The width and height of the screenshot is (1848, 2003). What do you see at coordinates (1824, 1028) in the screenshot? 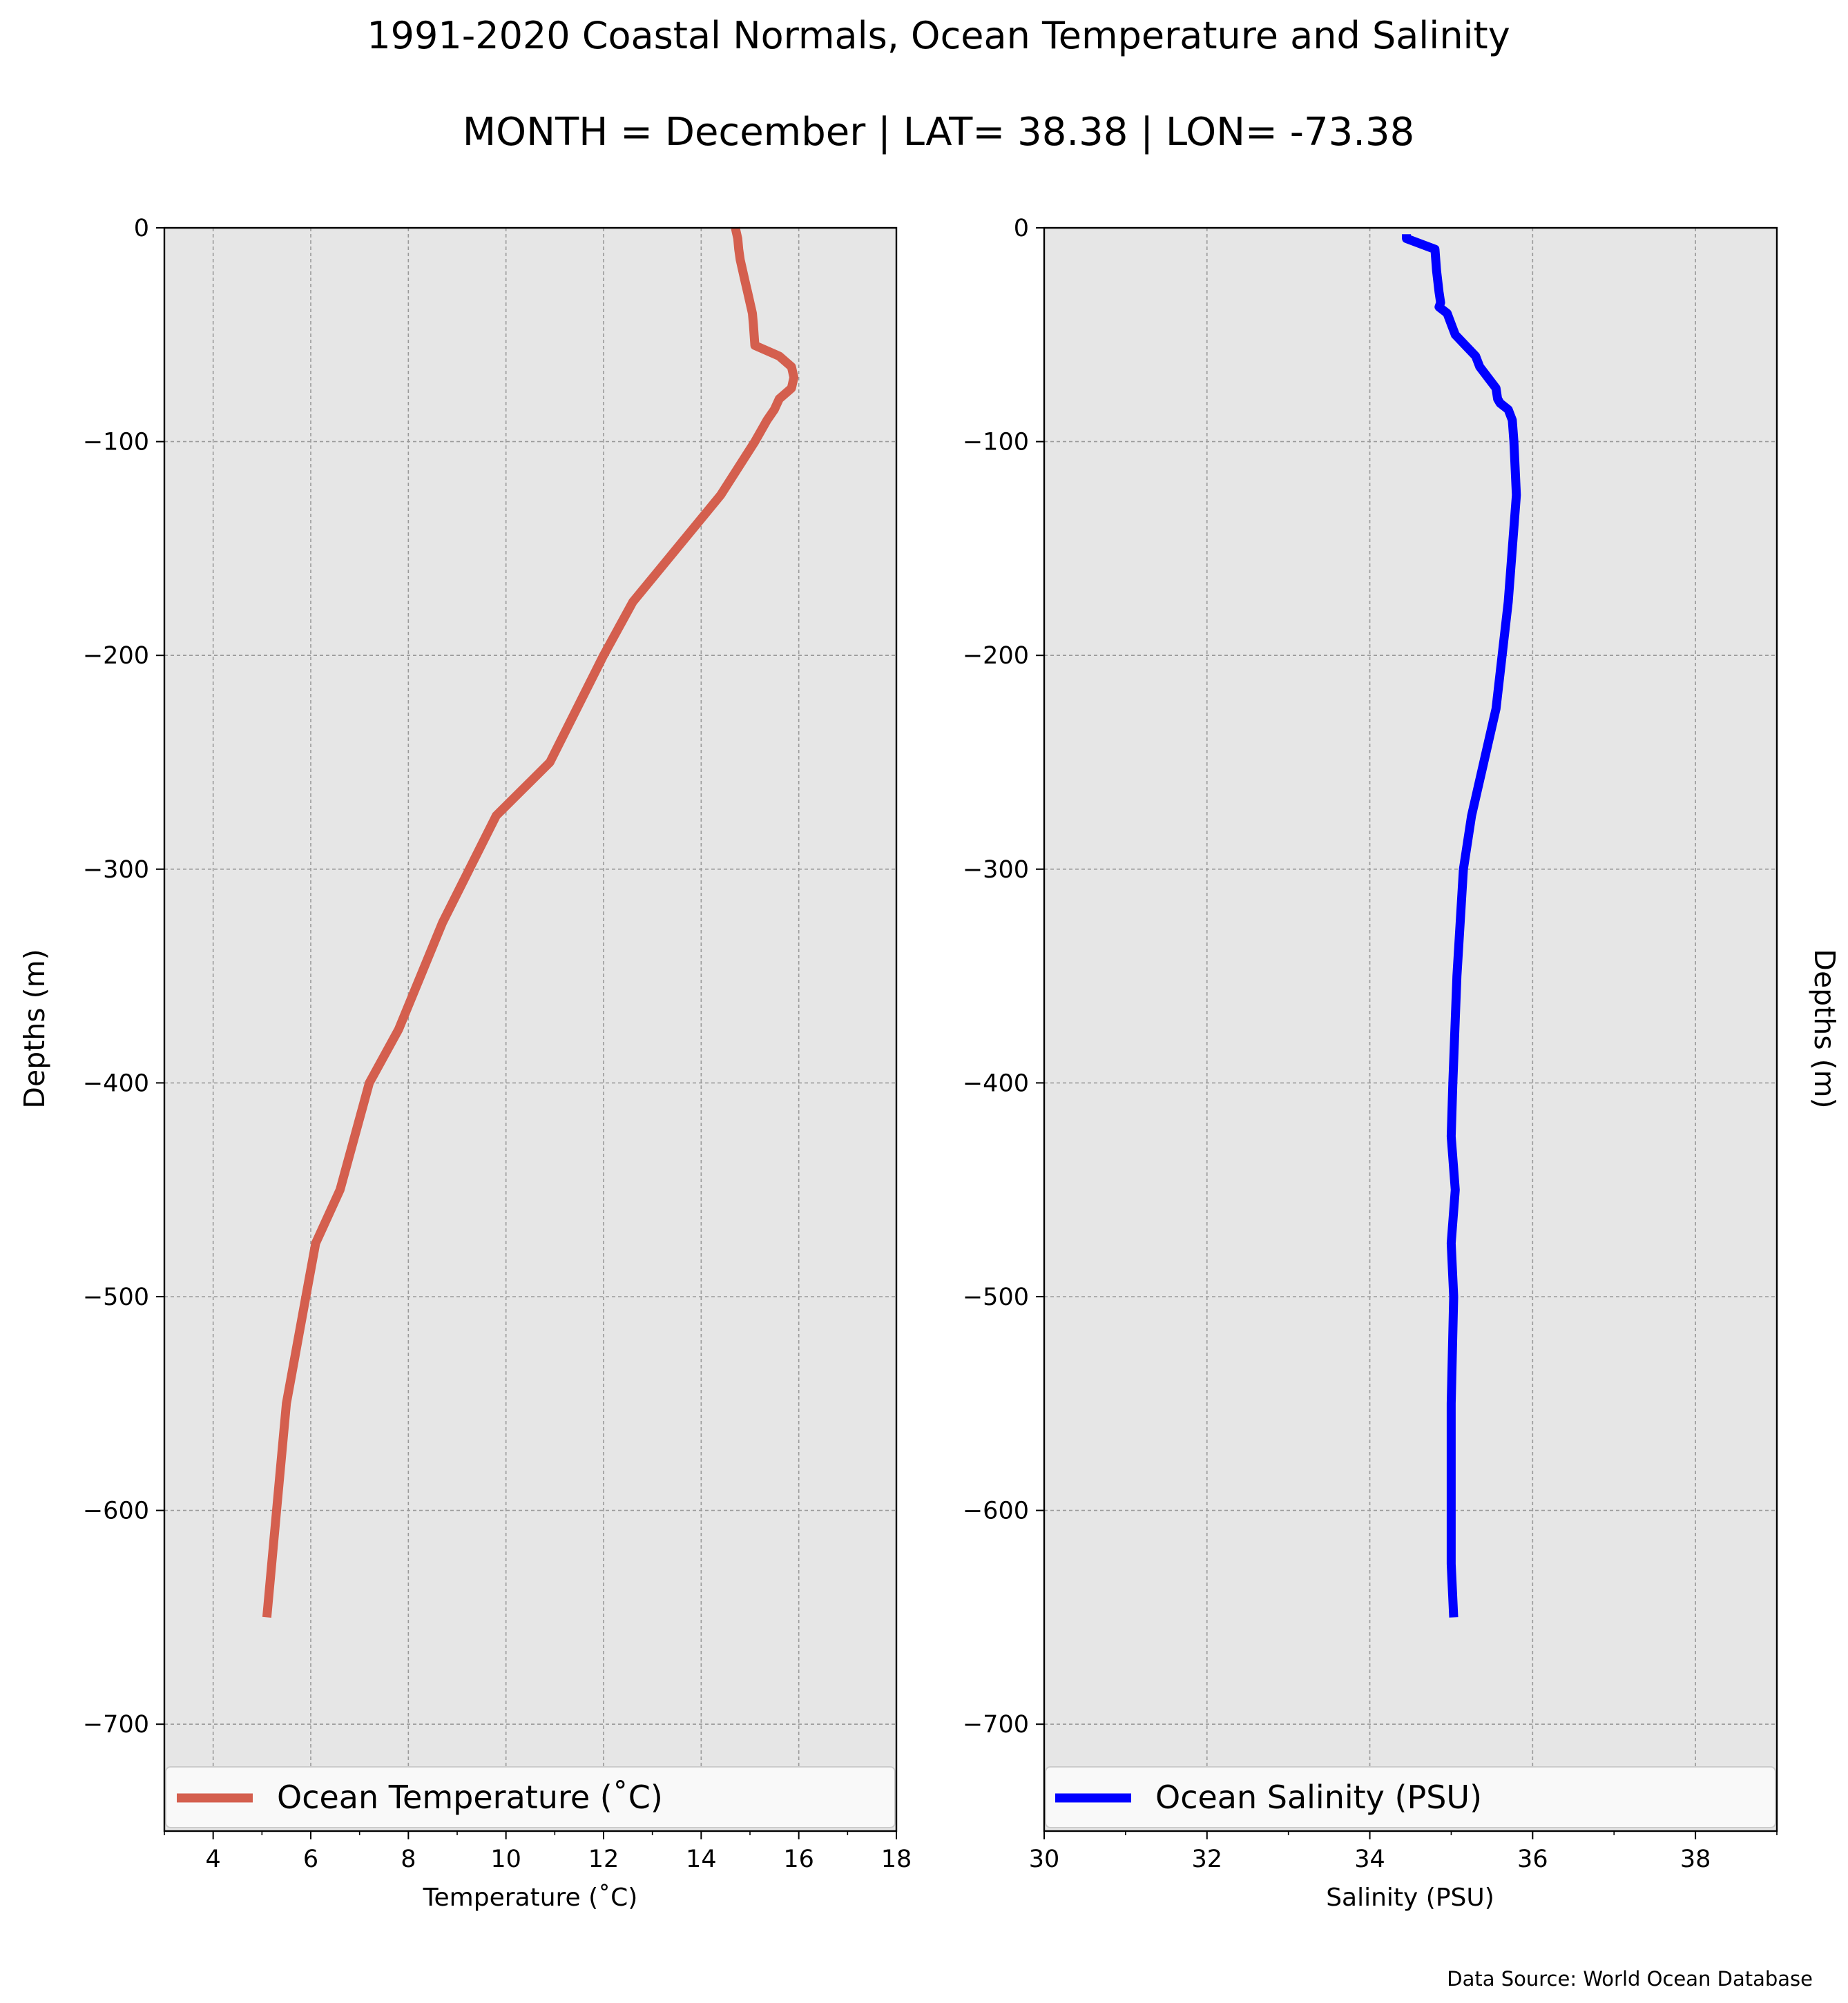
I see `salinity-y-axis-label: Depths (m)` at bounding box center [1824, 1028].